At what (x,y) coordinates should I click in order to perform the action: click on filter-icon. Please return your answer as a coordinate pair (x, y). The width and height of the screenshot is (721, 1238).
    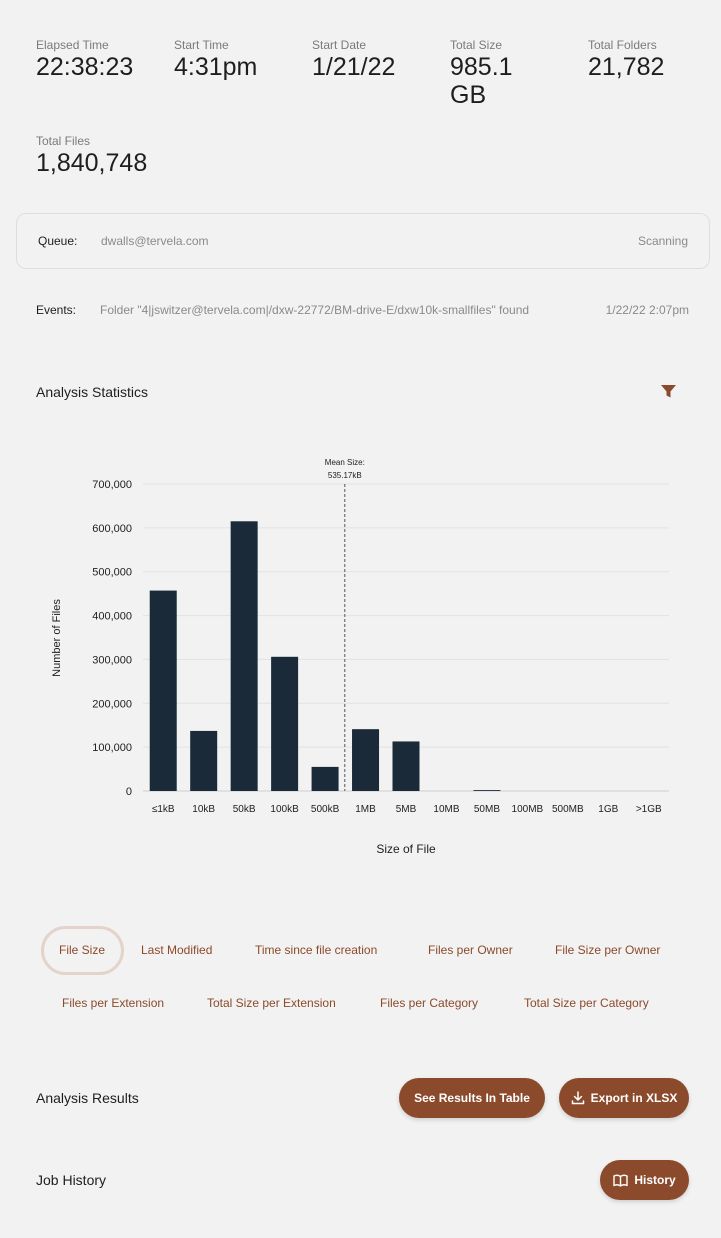
    Looking at the image, I should click on (668, 391).